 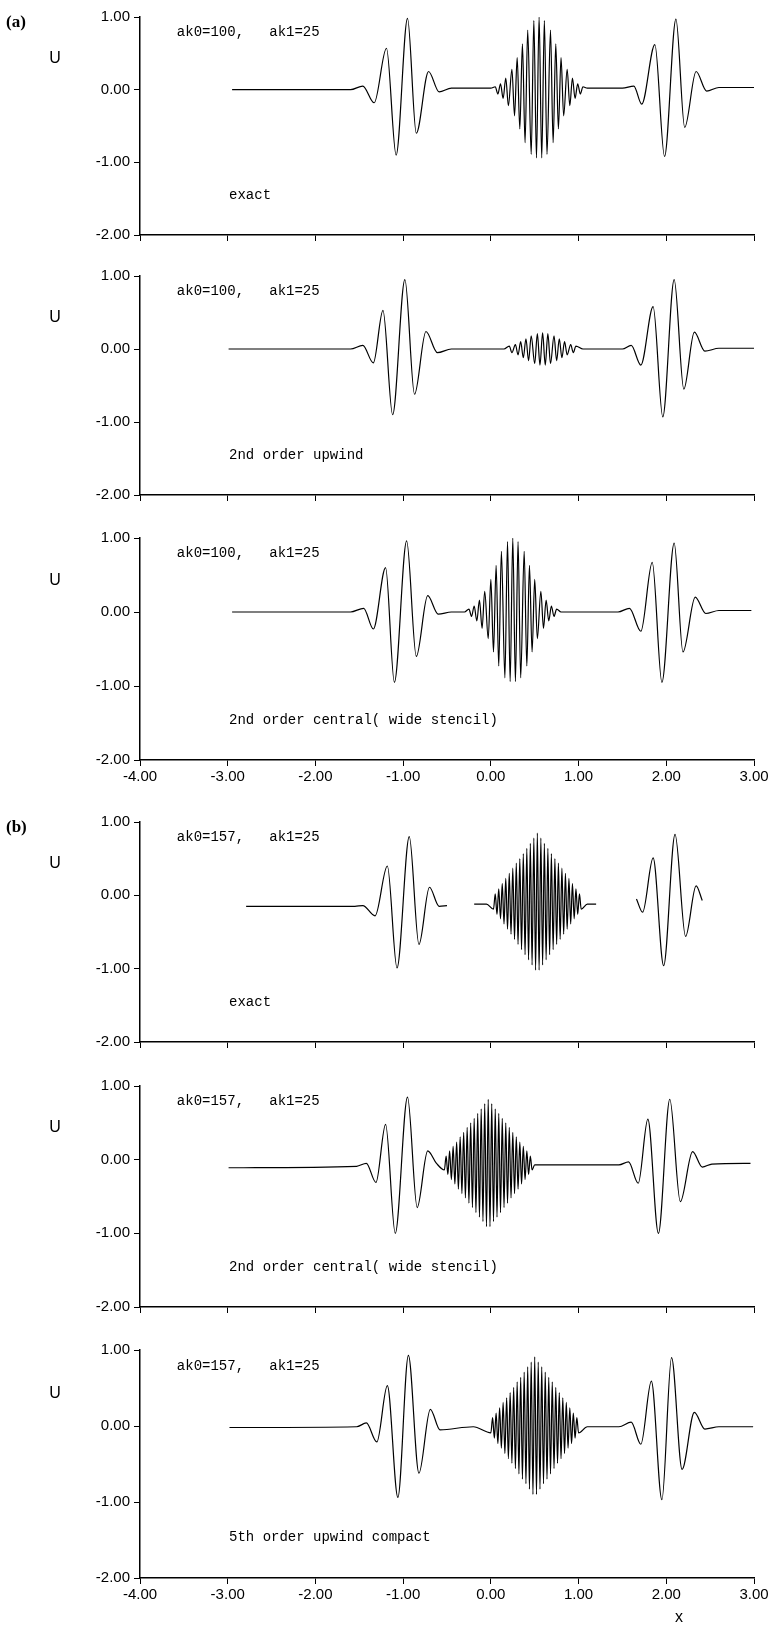 What do you see at coordinates (296, 455) in the screenshot?
I see `annotation: 2nd order upwind` at bounding box center [296, 455].